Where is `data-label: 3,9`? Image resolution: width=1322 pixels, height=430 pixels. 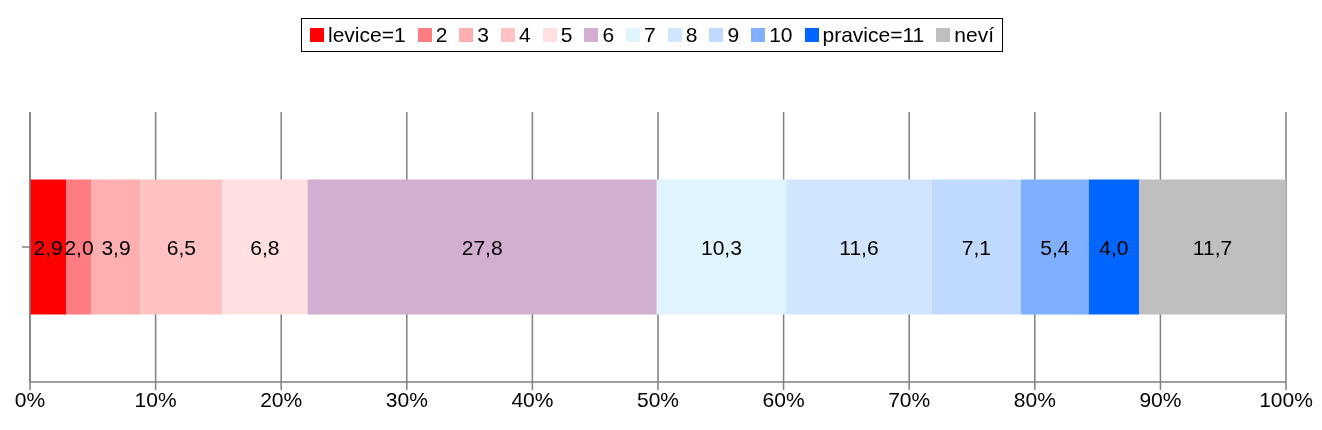 data-label: 3,9 is located at coordinates (116, 247).